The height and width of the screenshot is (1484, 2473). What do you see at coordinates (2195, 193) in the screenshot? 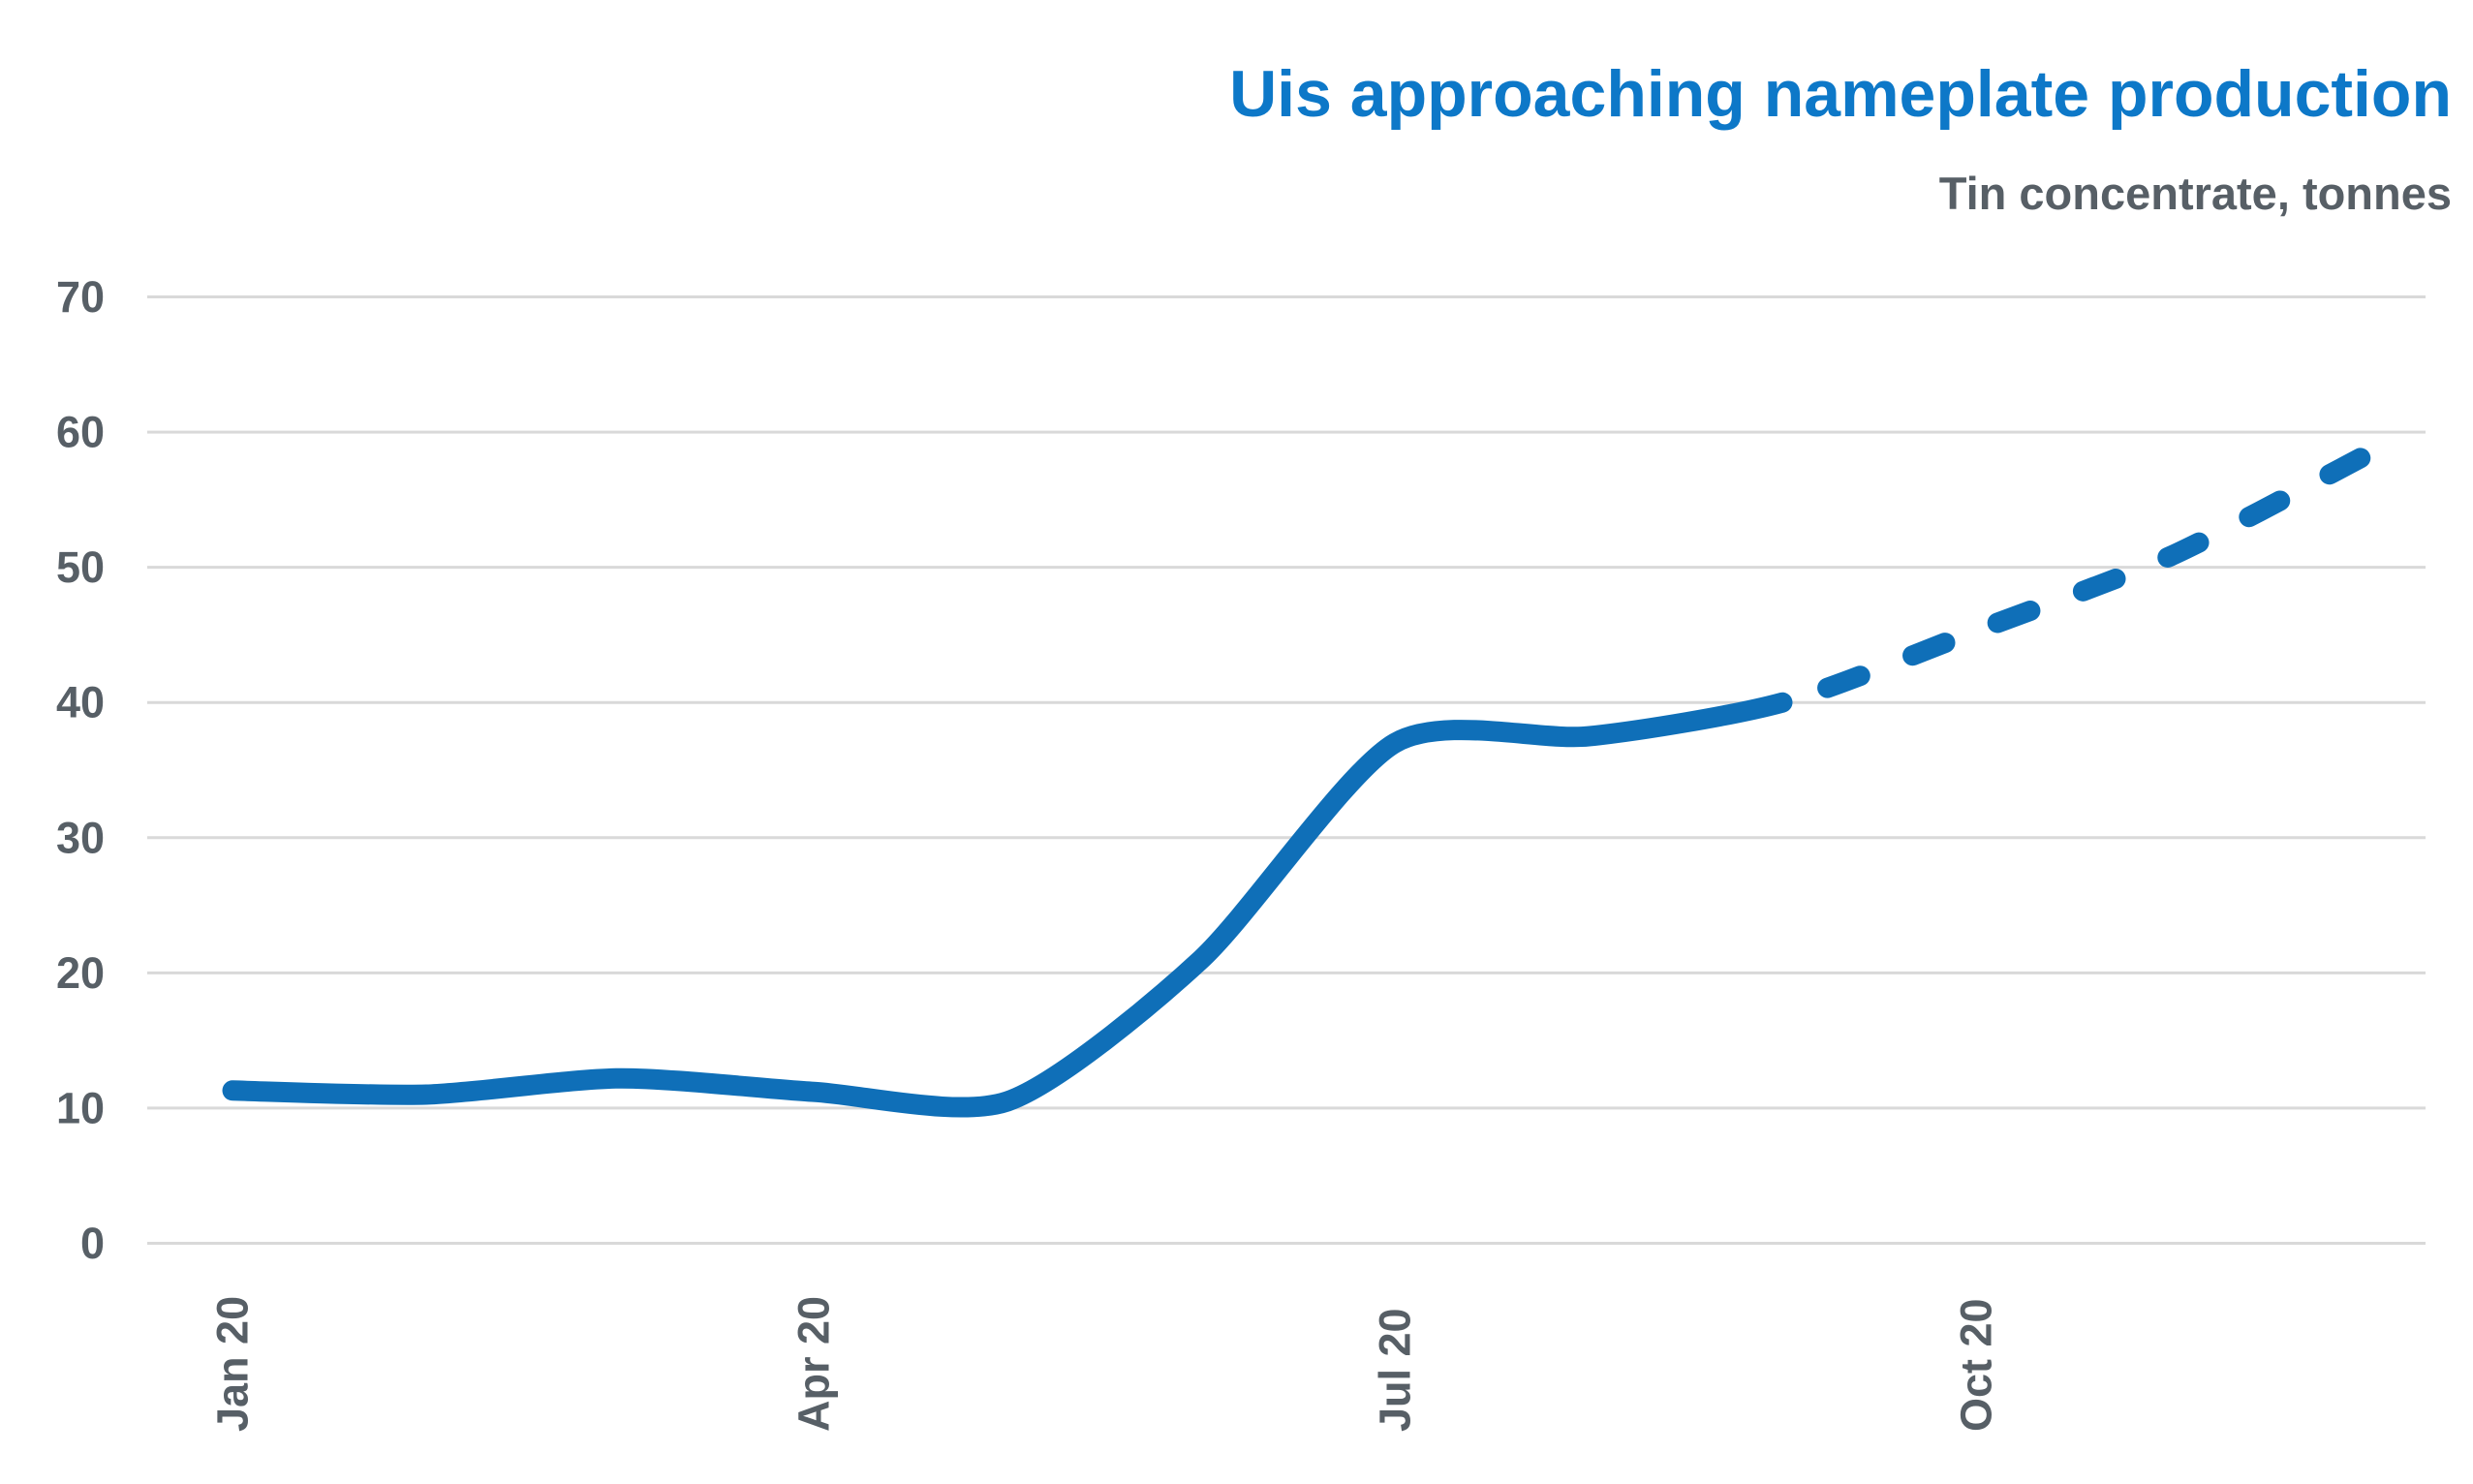
I see `chart-subtitle: Tin concentrate, tonnes` at bounding box center [2195, 193].